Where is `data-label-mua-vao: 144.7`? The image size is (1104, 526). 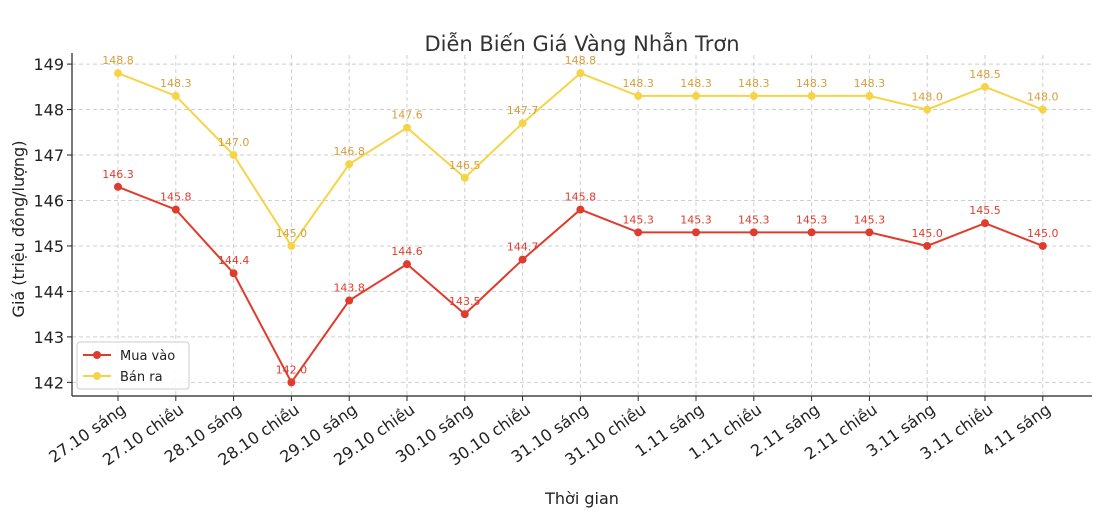
data-label-mua-vao: 144.7 is located at coordinates (523, 247).